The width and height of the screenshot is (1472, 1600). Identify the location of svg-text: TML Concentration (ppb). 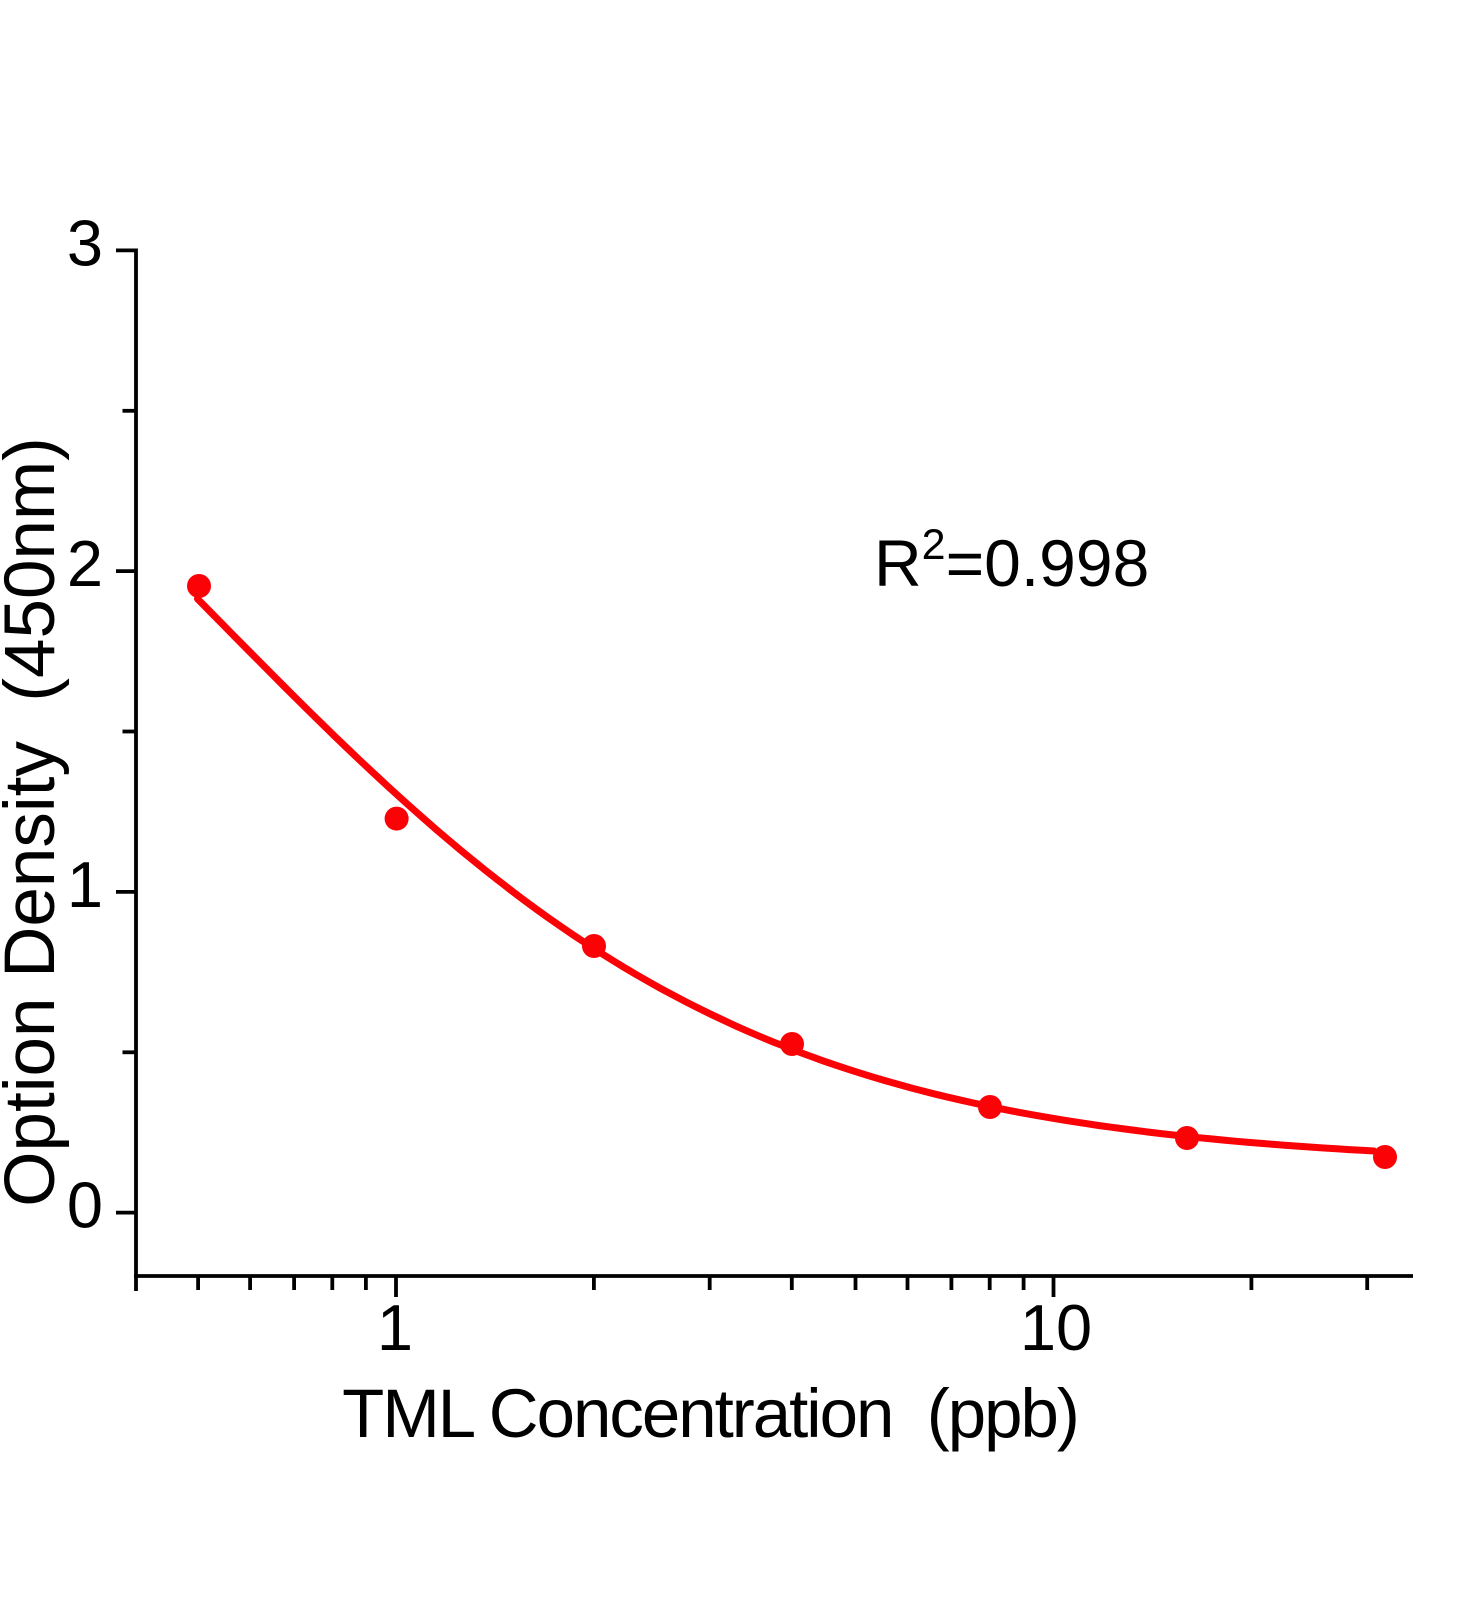
(710, 1413).